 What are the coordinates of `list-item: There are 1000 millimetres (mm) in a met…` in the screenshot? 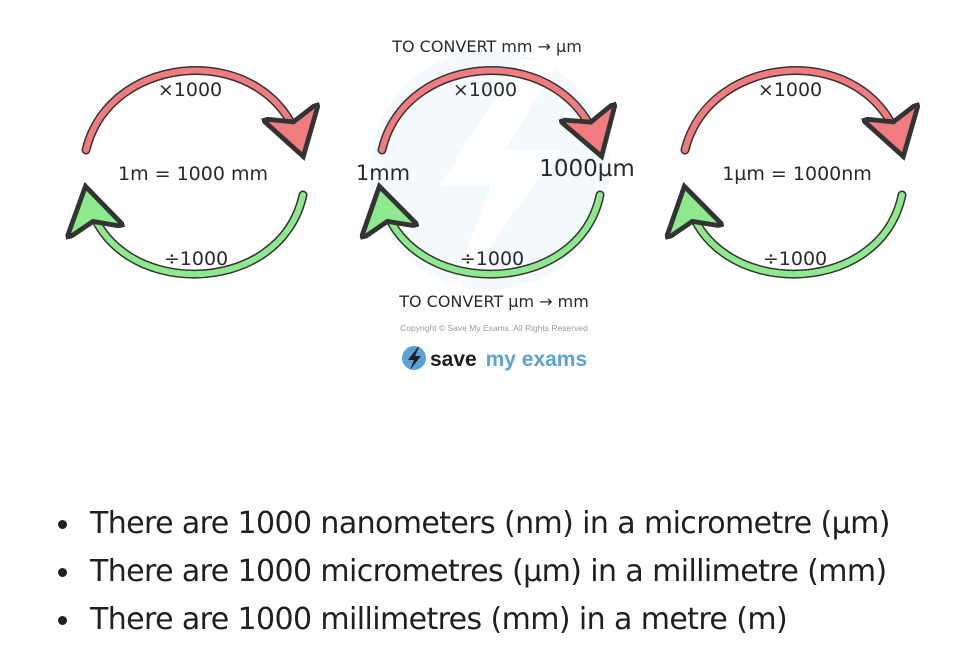 It's located at (474, 620).